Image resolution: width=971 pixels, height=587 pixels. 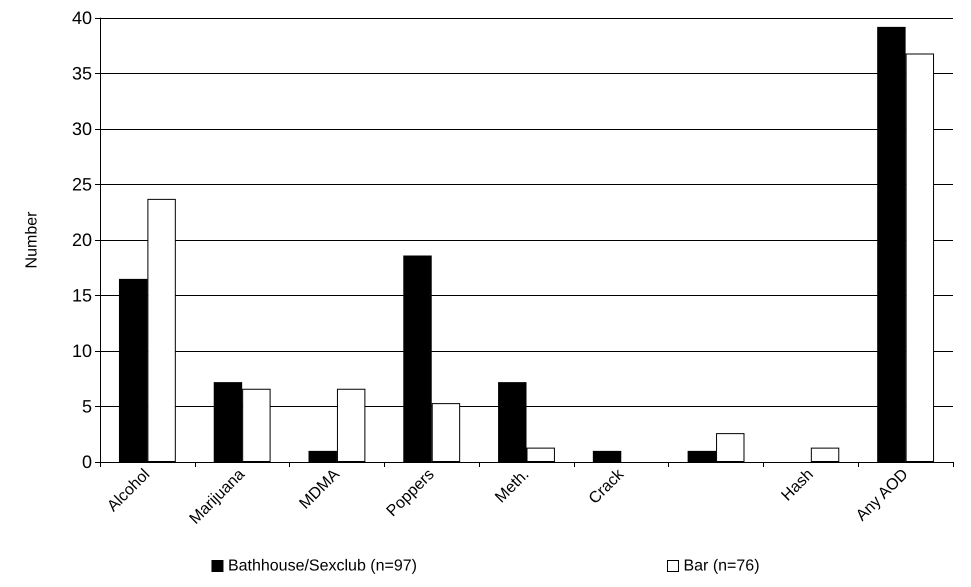 What do you see at coordinates (82, 240) in the screenshot?
I see `y-tick-label: 20` at bounding box center [82, 240].